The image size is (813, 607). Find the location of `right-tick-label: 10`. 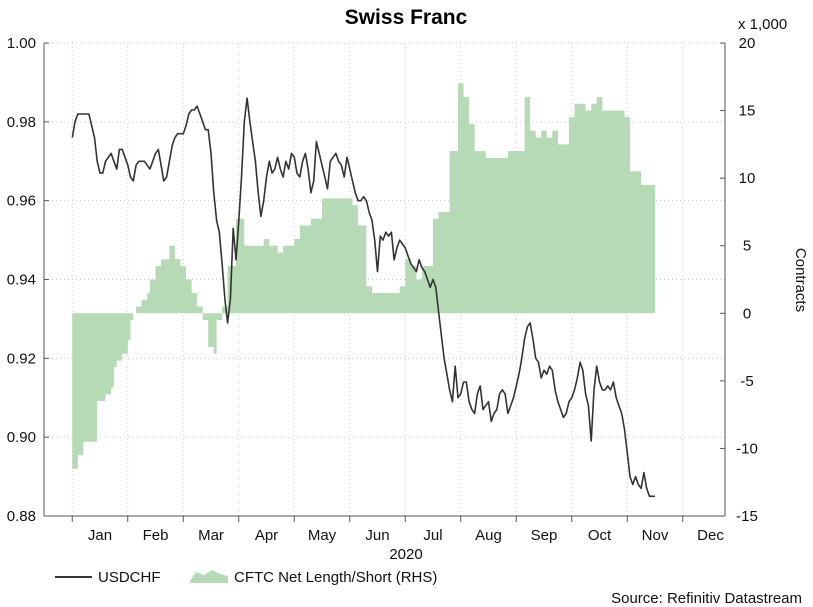

right-tick-label: 10 is located at coordinates (747, 178).